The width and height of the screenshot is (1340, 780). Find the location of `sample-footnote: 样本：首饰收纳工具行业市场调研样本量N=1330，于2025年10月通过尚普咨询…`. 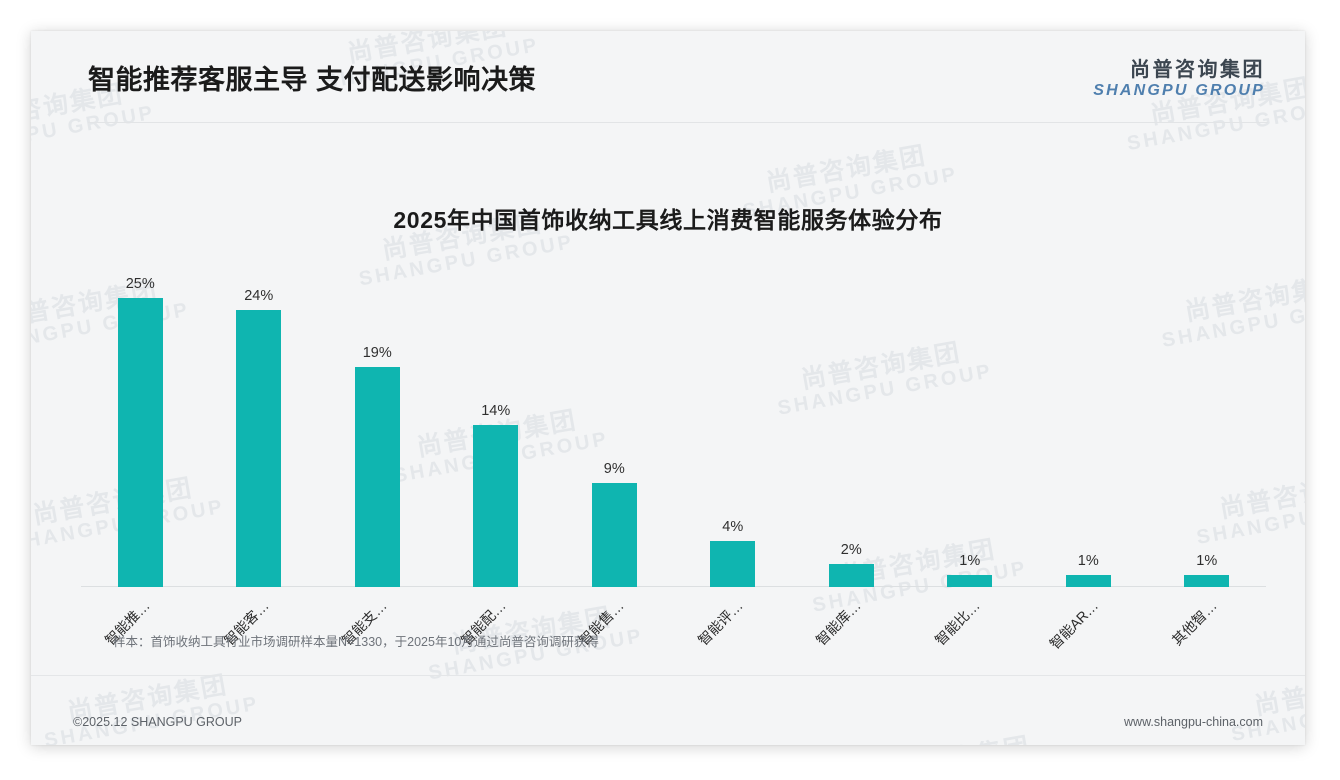

sample-footnote: 样本：首饰收纳工具行业市场调研样本量N=1330，于2025年10月通过尚普咨询… is located at coordinates (356, 642).